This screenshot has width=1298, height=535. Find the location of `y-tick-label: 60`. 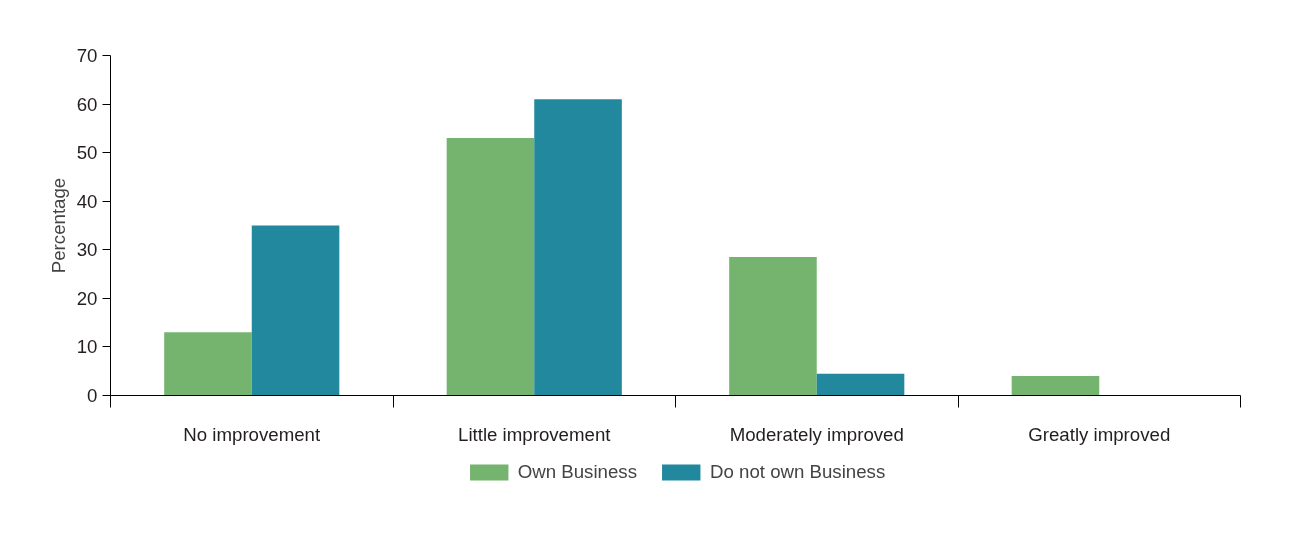

y-tick-label: 60 is located at coordinates (87, 104).